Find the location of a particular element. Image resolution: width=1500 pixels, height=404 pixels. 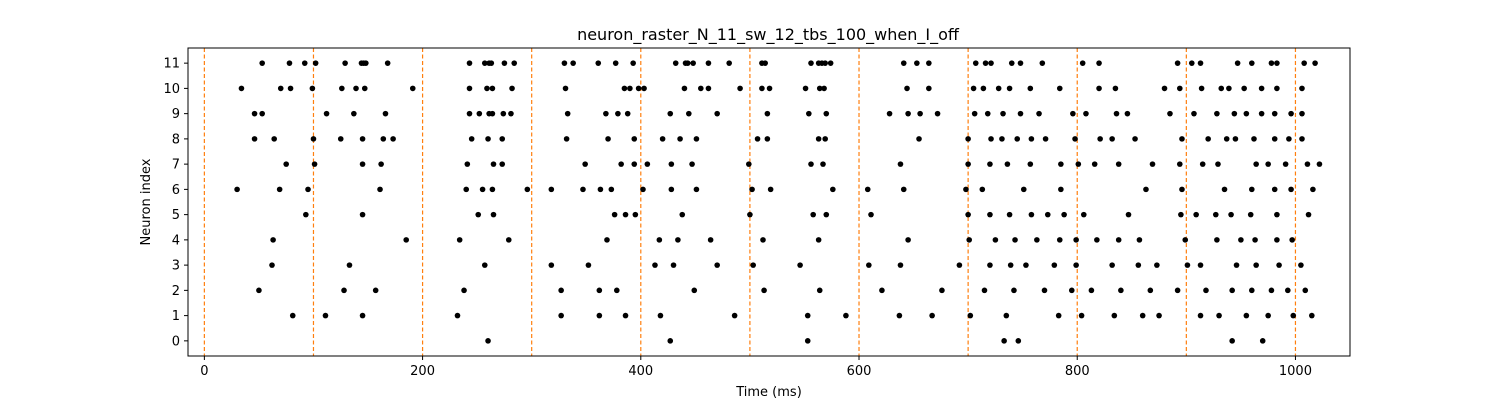

y-tick-label: 2 is located at coordinates (176, 291).